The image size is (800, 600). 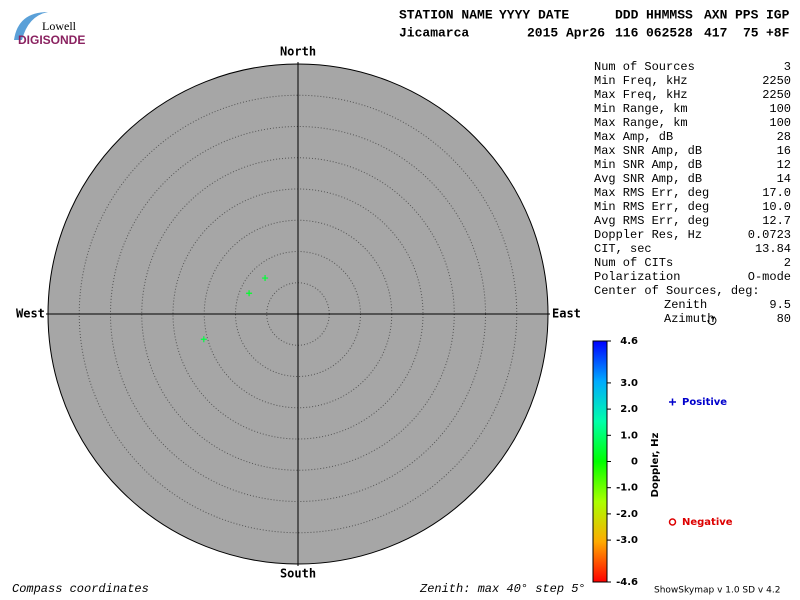 What do you see at coordinates (704, 402) in the screenshot?
I see `legend-label: Positive` at bounding box center [704, 402].